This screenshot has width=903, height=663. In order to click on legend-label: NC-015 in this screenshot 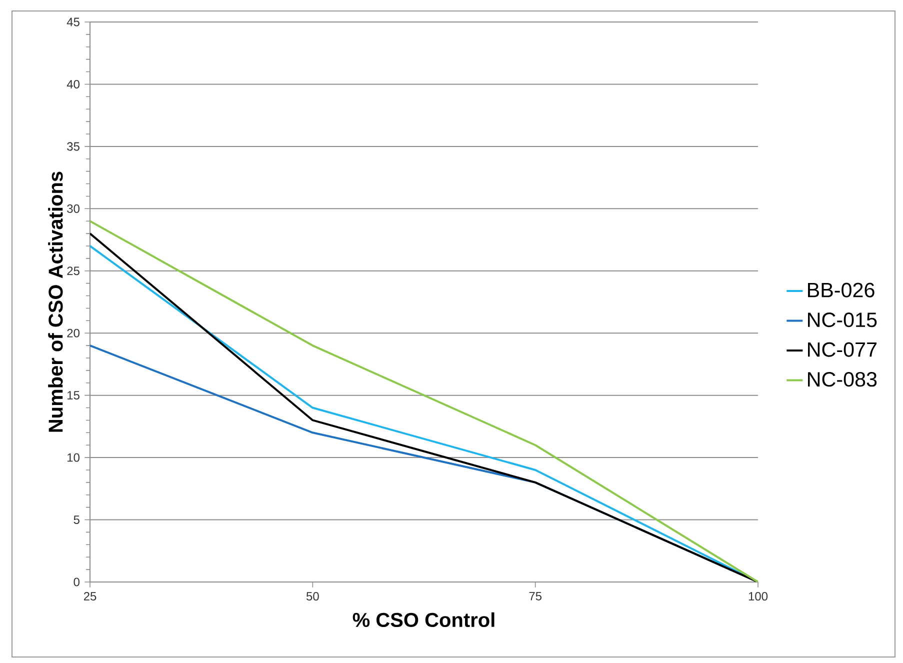, I will do `click(842, 320)`.